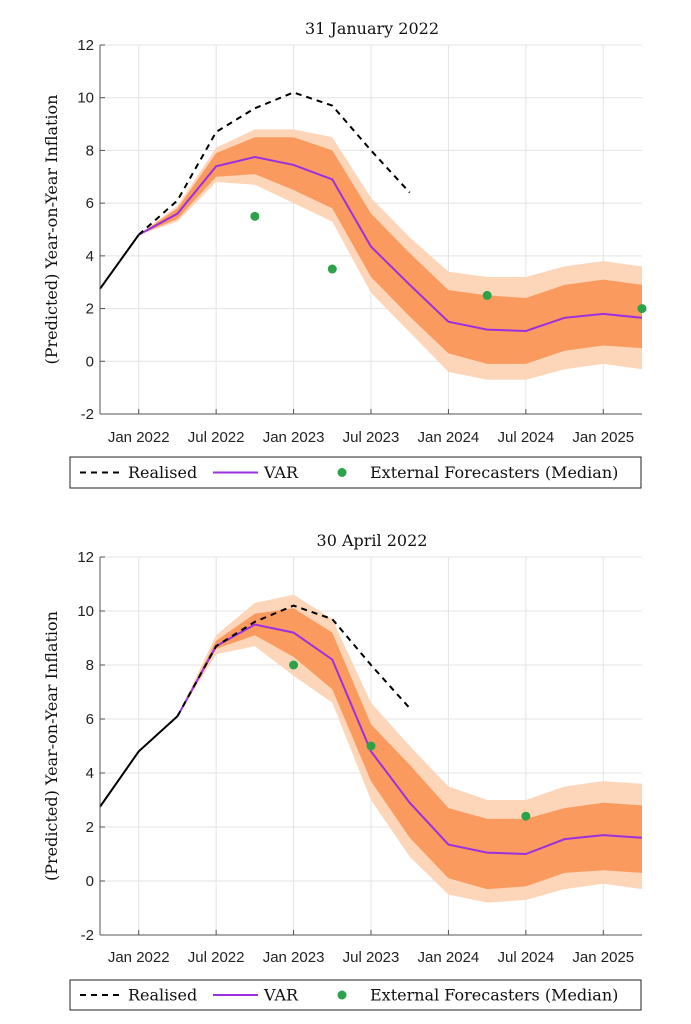  I want to click on realised-line-dashed, so click(293, 660).